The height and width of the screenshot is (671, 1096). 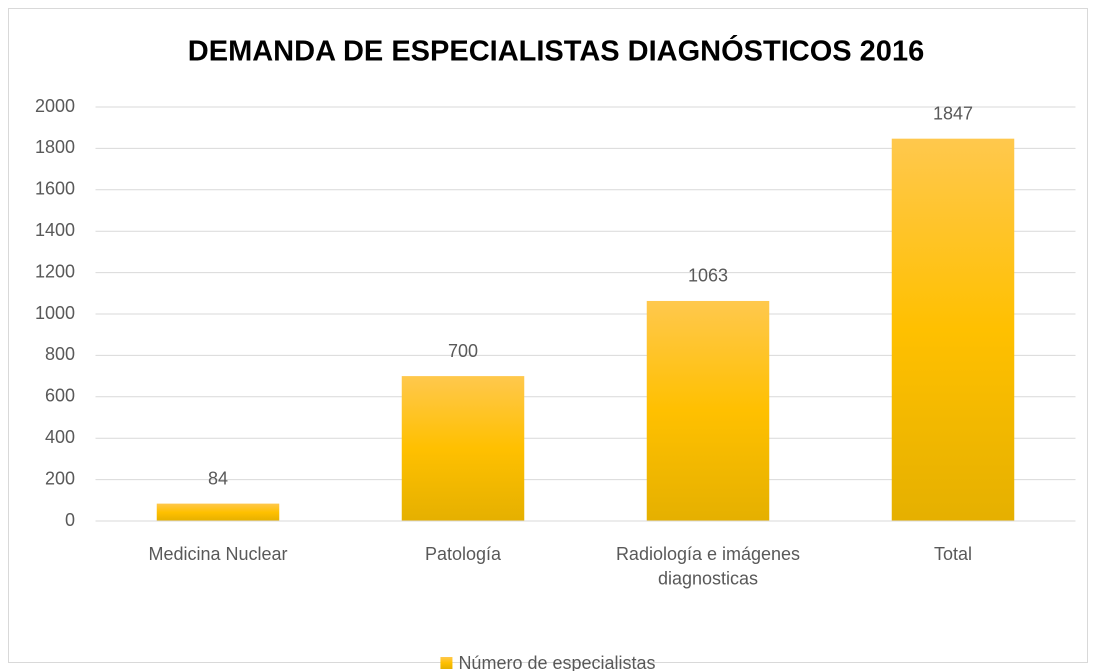 What do you see at coordinates (60, 354) in the screenshot?
I see `y-tick-label: 800` at bounding box center [60, 354].